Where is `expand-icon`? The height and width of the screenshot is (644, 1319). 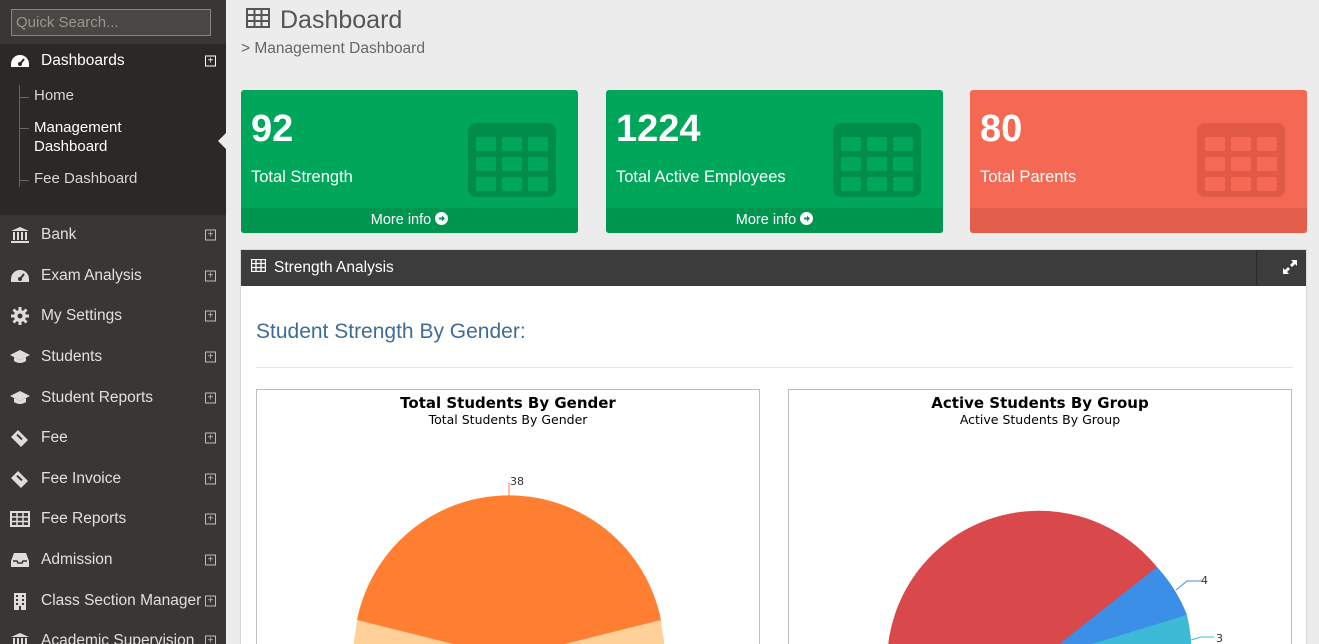
expand-icon is located at coordinates (1290, 269).